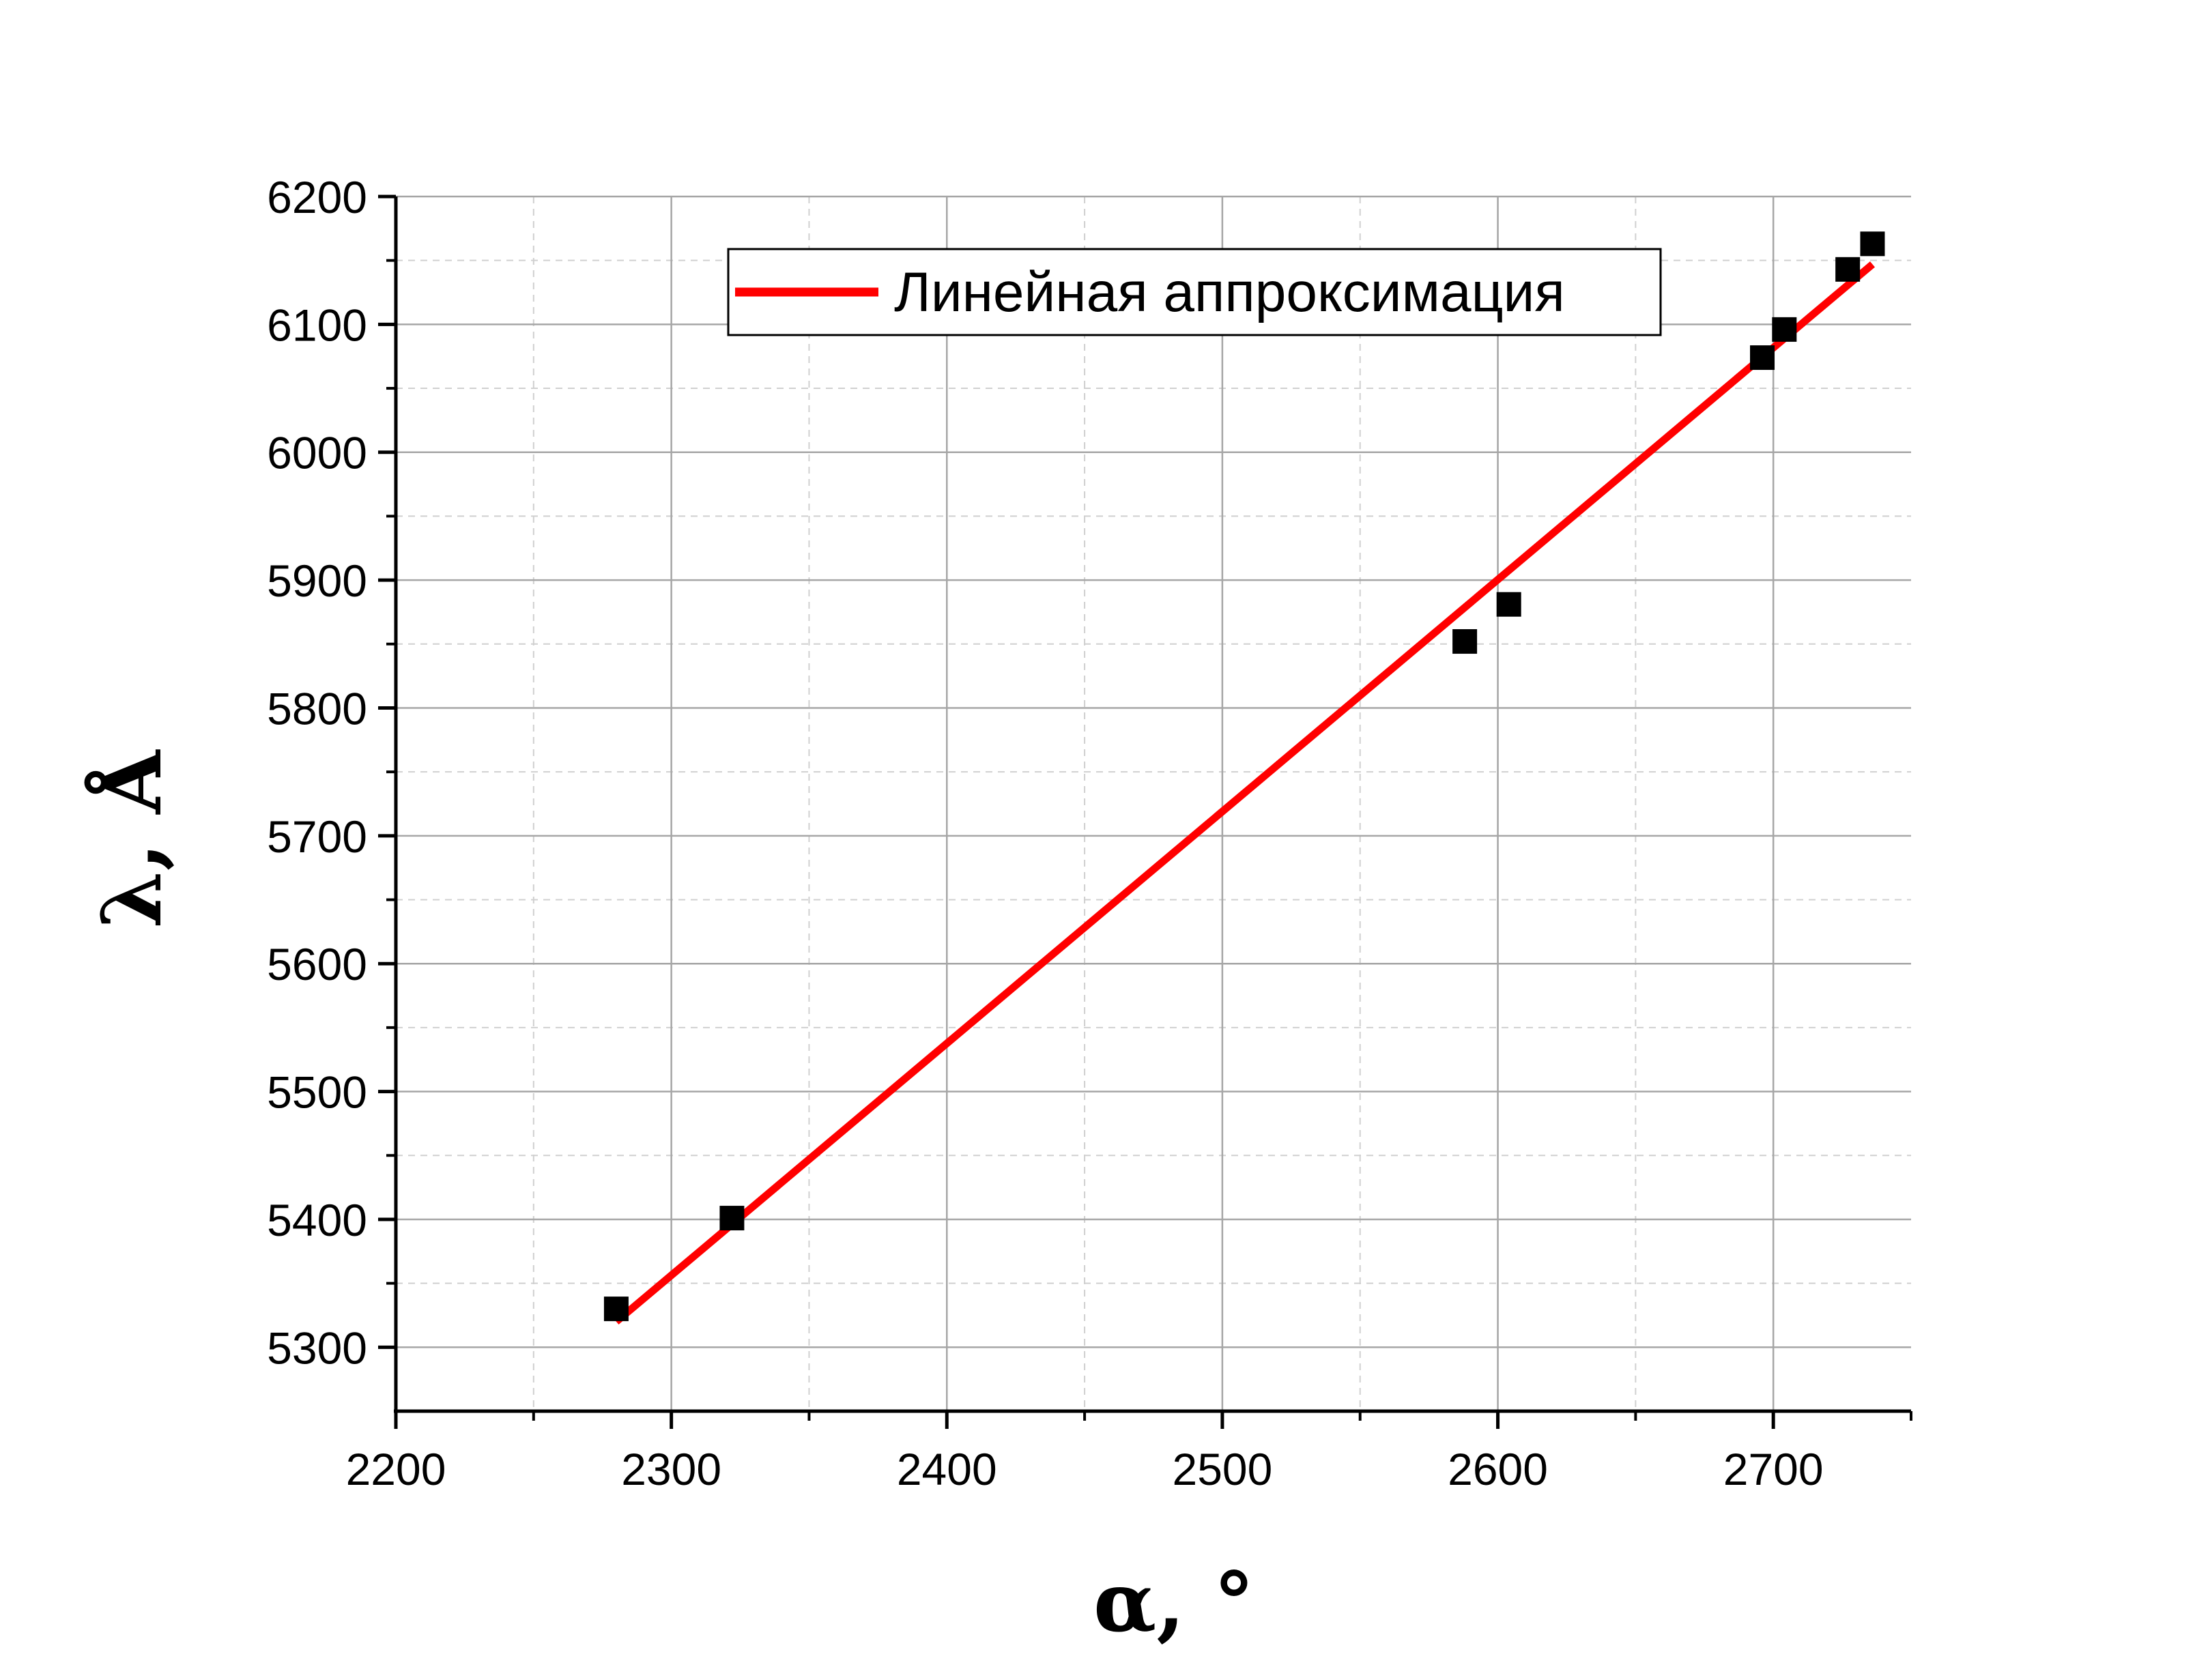  I want to click on x-axis-title: α, °, so click(1173, 1602).